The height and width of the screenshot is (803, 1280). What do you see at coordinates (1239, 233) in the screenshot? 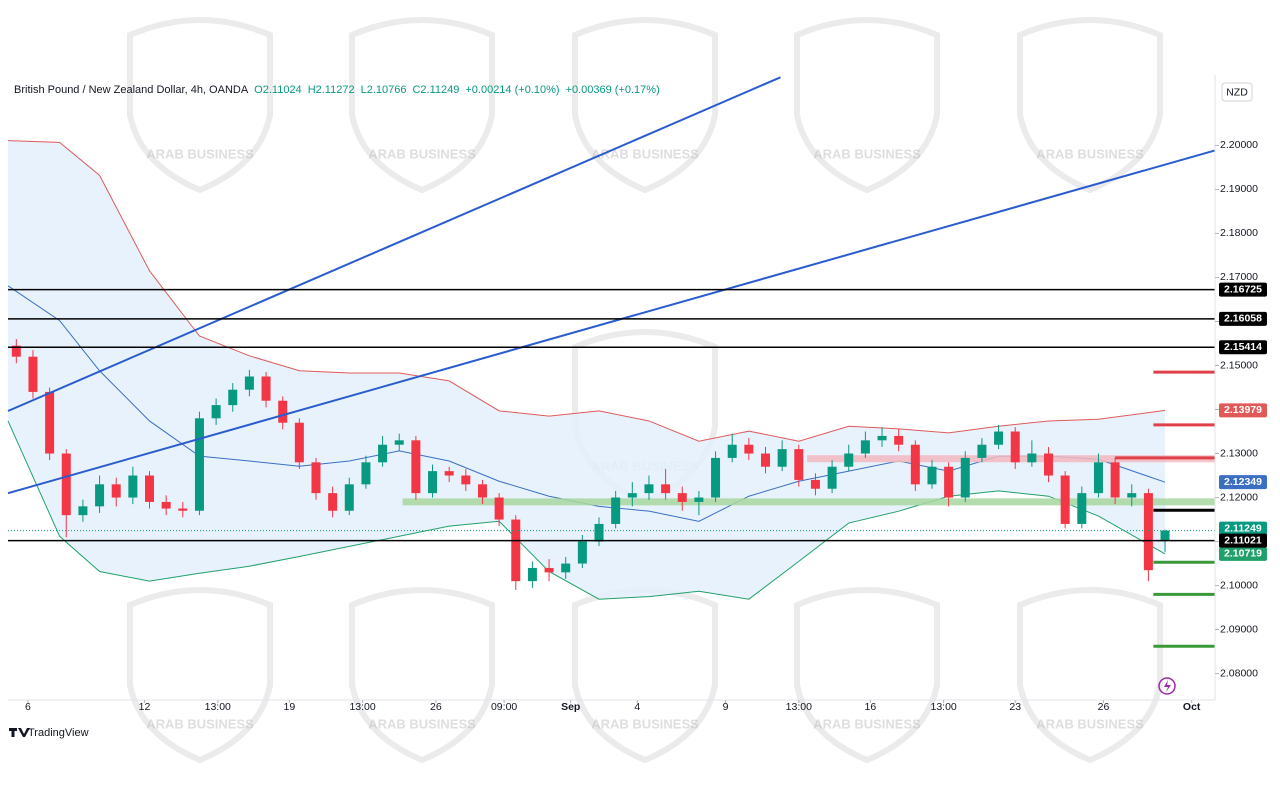
I see `y-tick-label: 2.18000` at bounding box center [1239, 233].